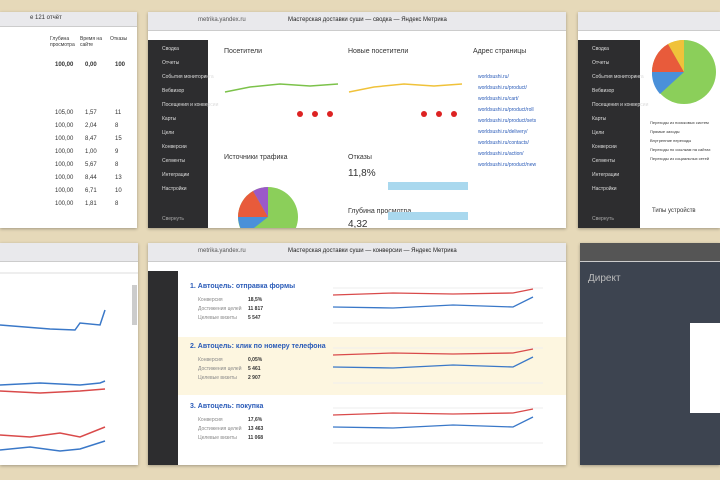 The width and height of the screenshot is (720, 480). Describe the element at coordinates (243, 51) in the screenshot. I see `widget-title: Посетители` at that location.